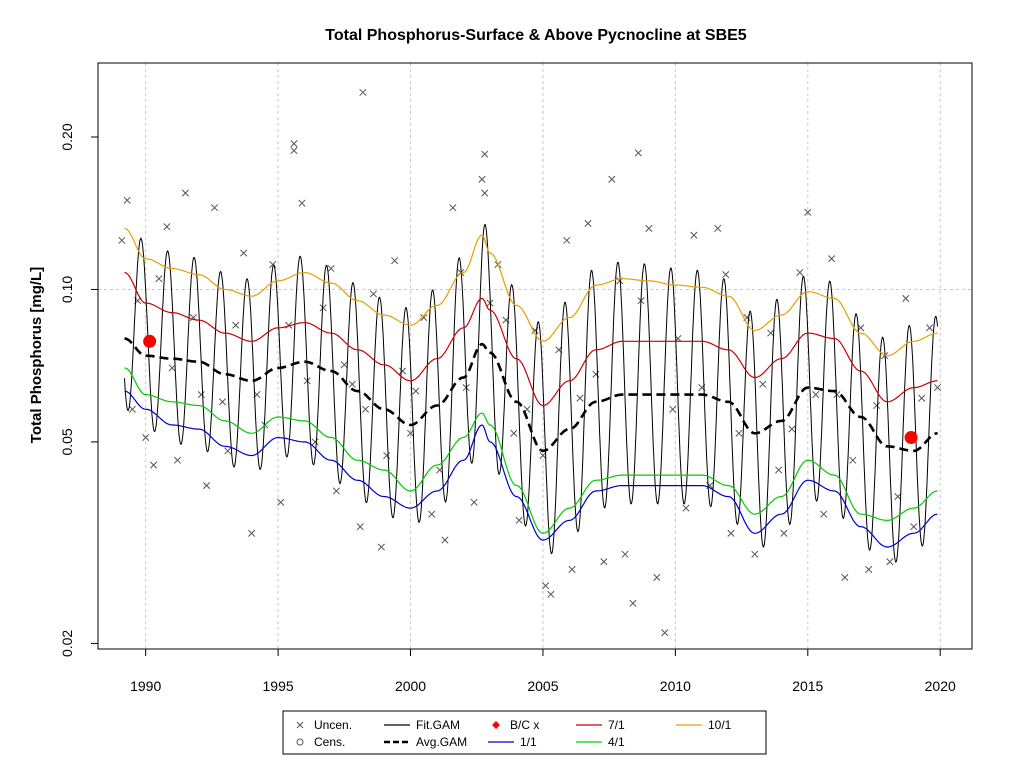 This screenshot has width=1024, height=768. Describe the element at coordinates (496, 725) in the screenshot. I see `legend-symbol-bc` at that location.